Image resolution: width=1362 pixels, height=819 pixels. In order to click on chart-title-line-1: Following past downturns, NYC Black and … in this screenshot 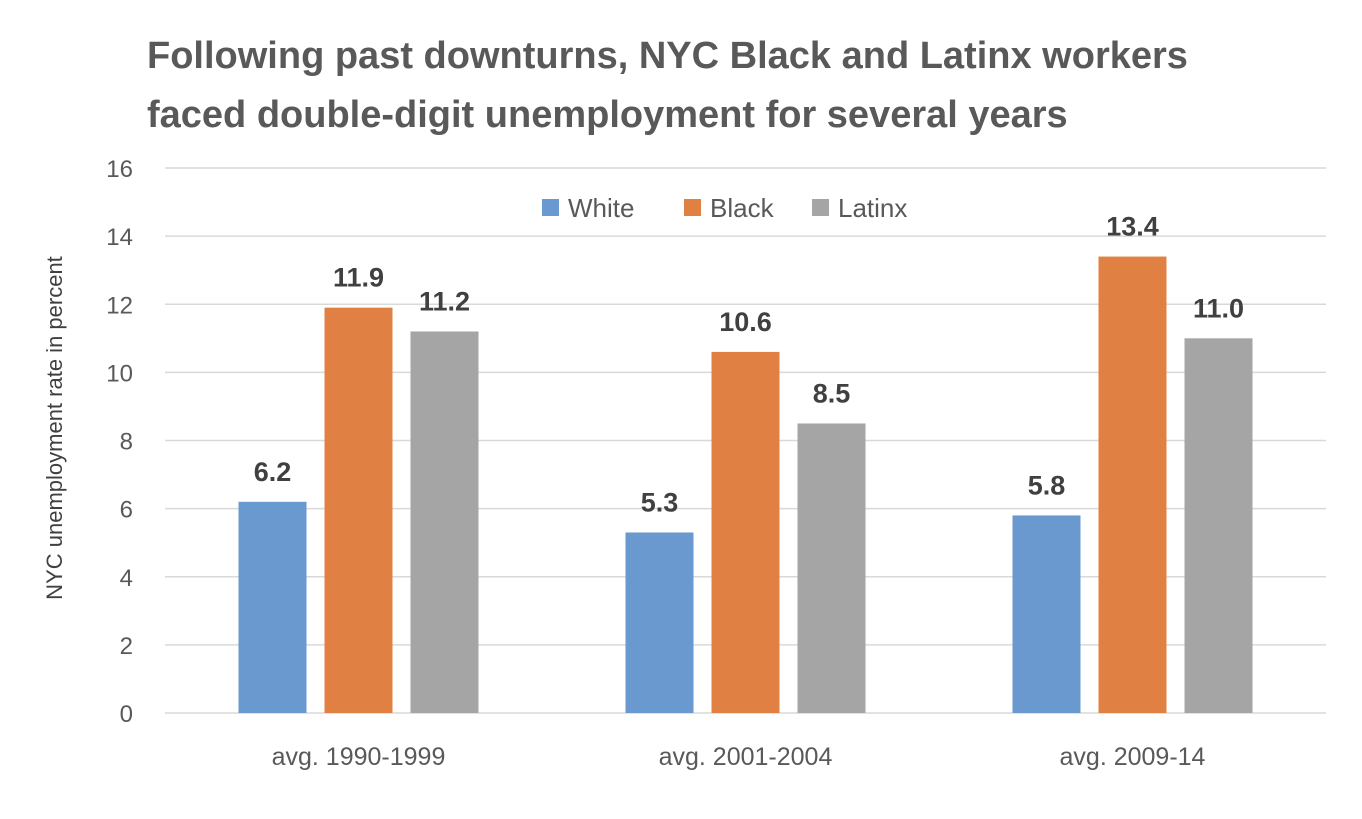, I will do `click(667, 56)`.